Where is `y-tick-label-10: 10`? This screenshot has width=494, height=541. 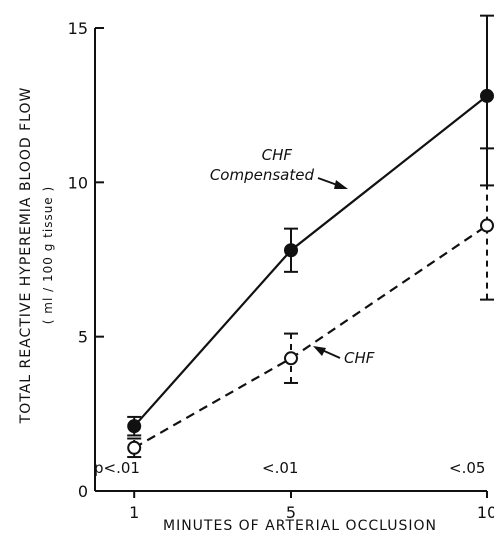
y-tick-label-10: 10 is located at coordinates (78, 182).